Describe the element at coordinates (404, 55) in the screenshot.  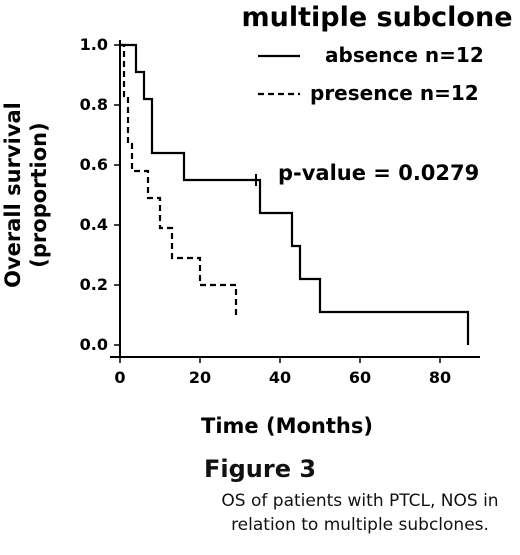
I see `legend-label-absence: absence n=12` at that location.